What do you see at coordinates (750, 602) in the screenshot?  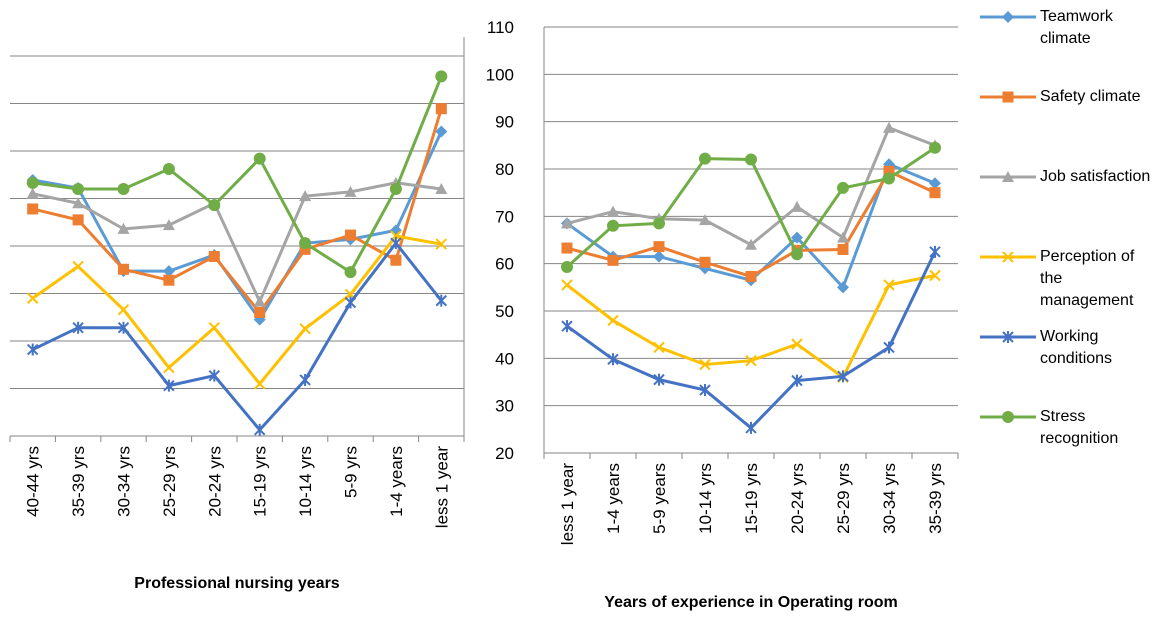 I see `x-axis-title: Years of experience in Operating room` at bounding box center [750, 602].